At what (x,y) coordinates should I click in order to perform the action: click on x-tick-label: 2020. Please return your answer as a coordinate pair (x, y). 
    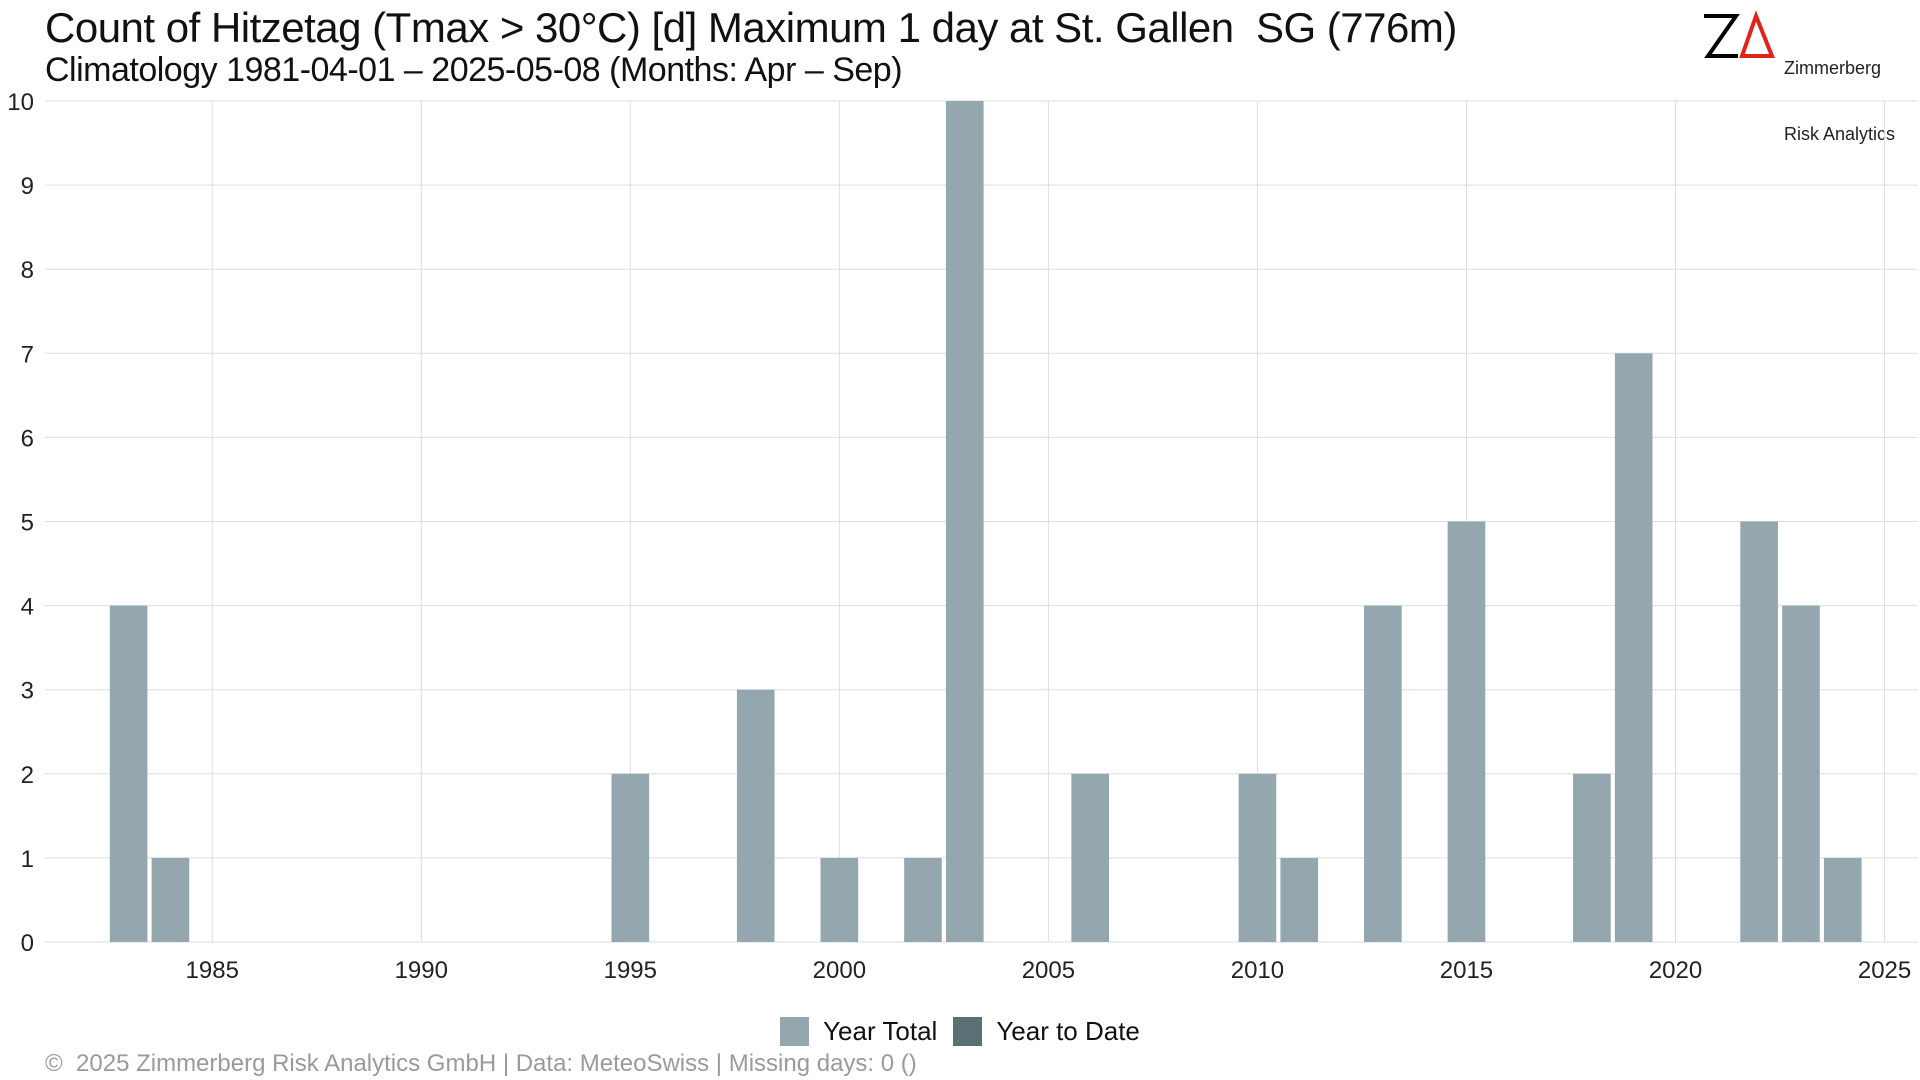
    Looking at the image, I should click on (1675, 970).